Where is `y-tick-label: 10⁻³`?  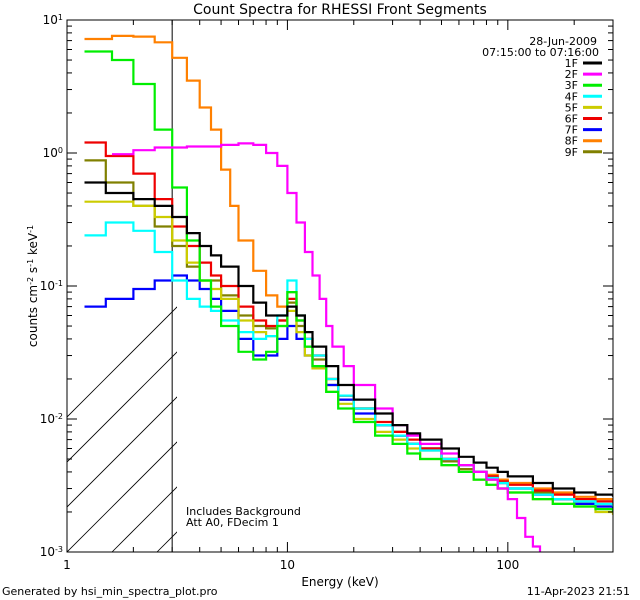
y-tick-label: 10⁻³ is located at coordinates (51, 552).